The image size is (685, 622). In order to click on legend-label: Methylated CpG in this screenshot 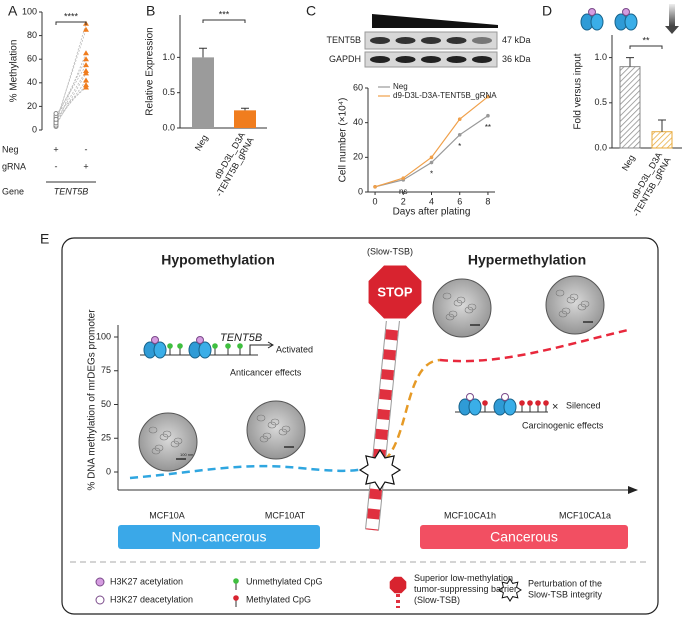, I will do `click(278, 599)`.